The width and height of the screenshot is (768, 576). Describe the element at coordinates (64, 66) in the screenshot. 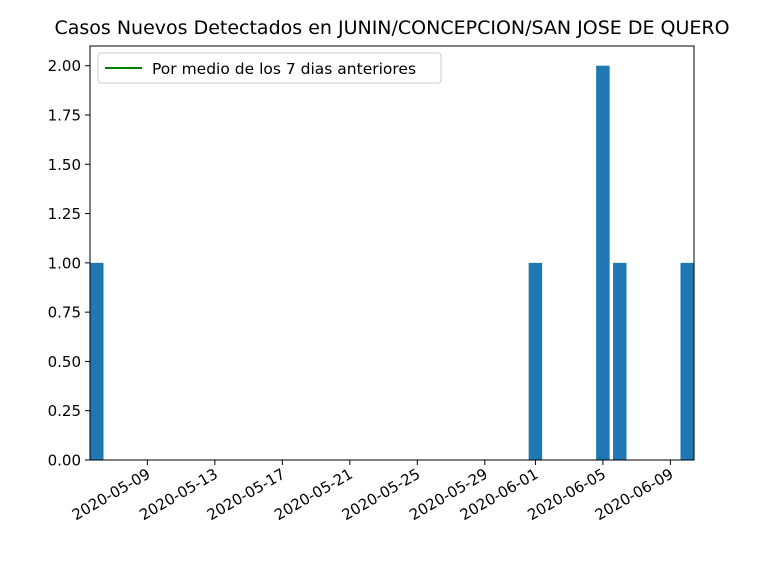

I see `y-tick-label: 2.00` at that location.